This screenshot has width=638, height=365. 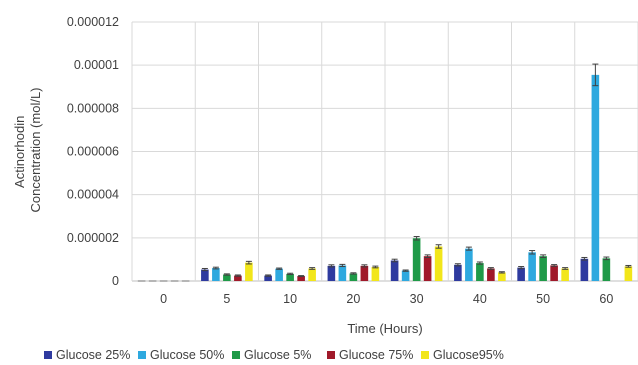 I want to click on x-axis-ticks: 0 5 10 20 30 40 50 60, so click(x=386, y=299).